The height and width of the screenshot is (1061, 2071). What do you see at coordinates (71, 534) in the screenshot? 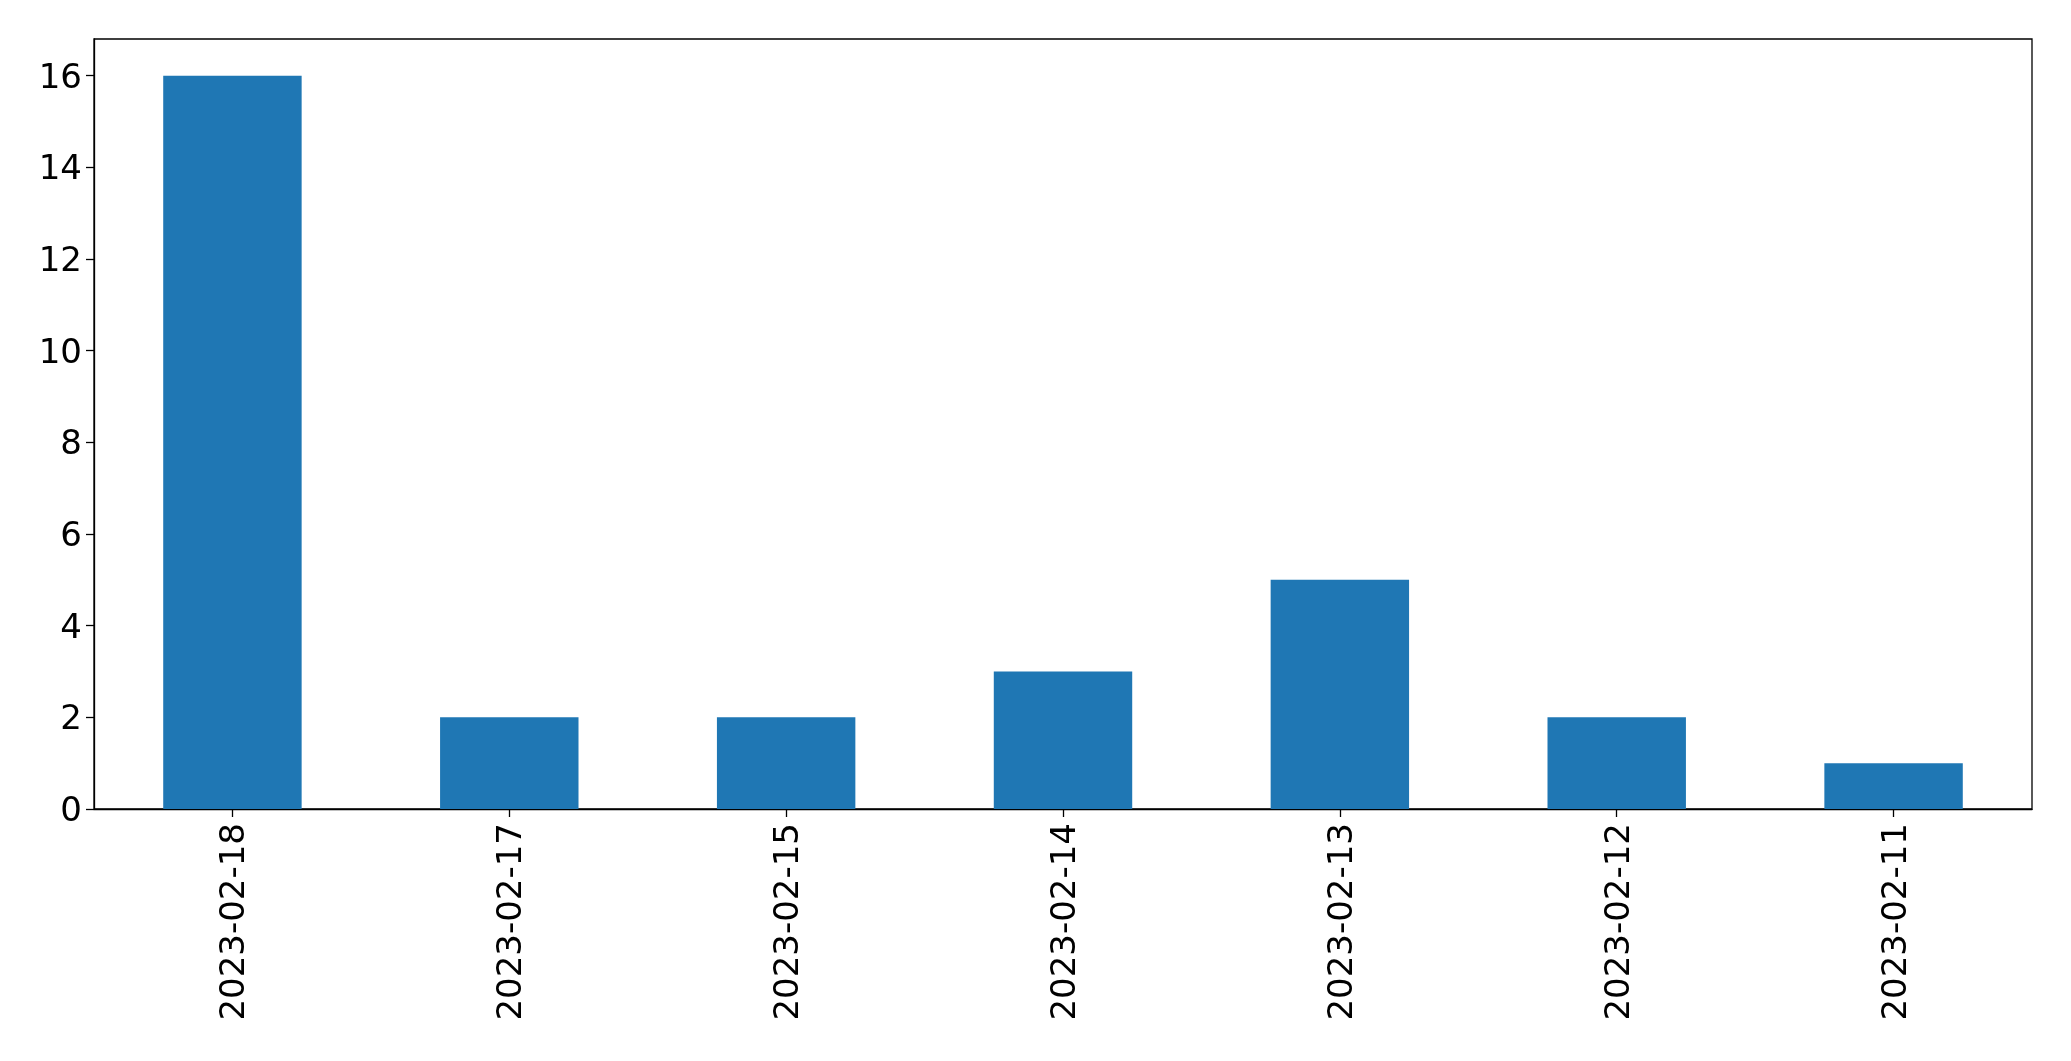
I see `y-tick-label: 6` at bounding box center [71, 534].